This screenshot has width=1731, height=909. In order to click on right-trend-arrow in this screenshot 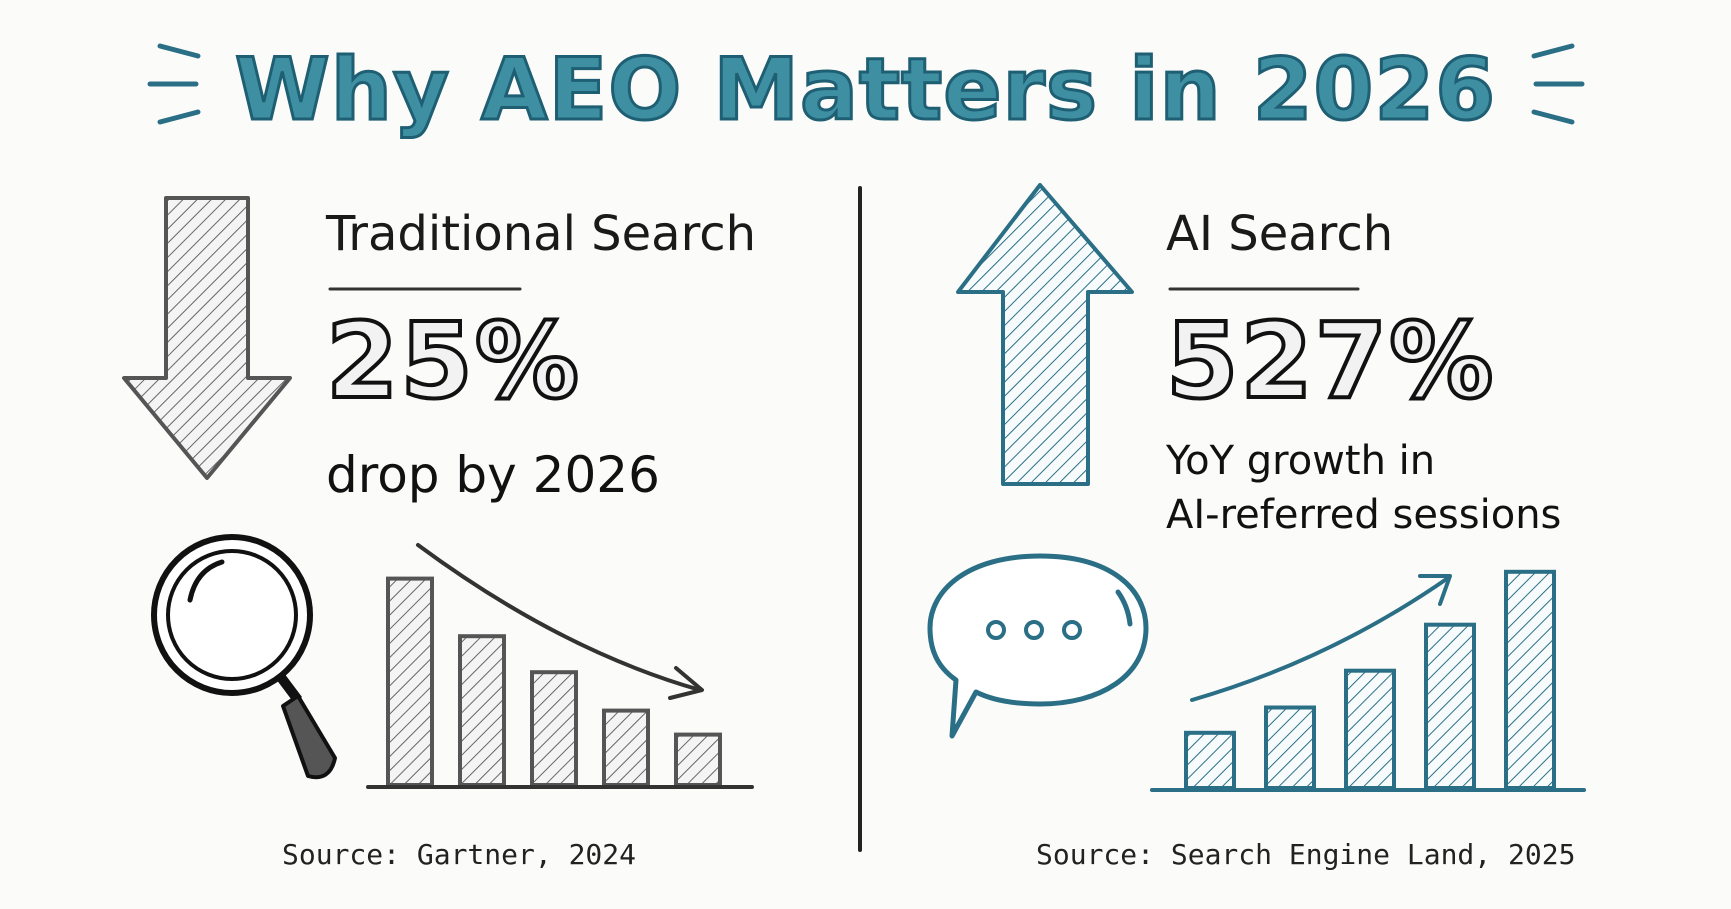, I will do `click(1320, 639)`.